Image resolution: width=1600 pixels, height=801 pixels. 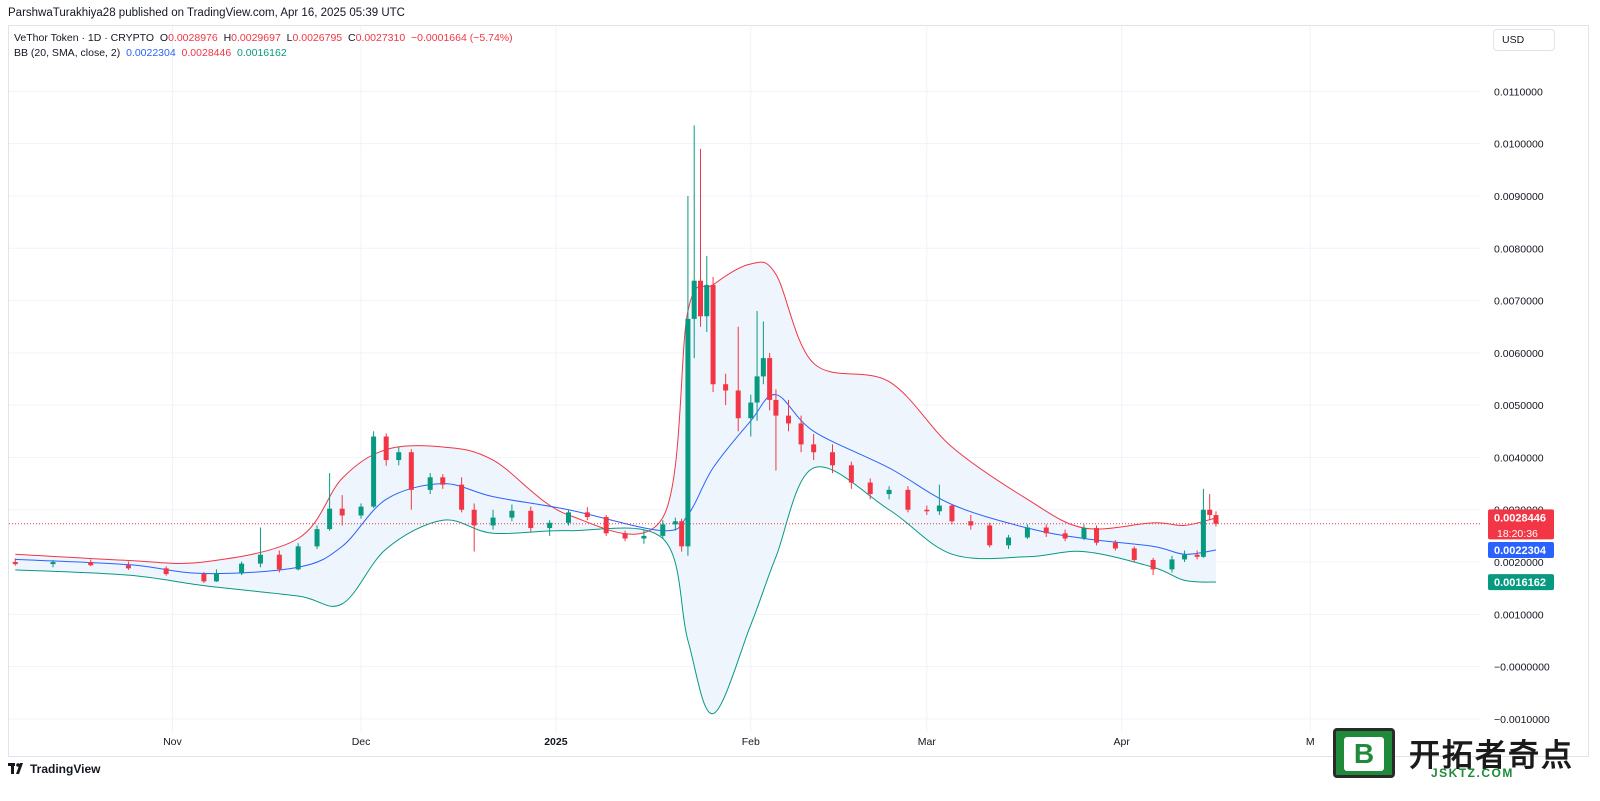 I want to click on price-axis-label: 0.0060000, so click(x=1519, y=354).